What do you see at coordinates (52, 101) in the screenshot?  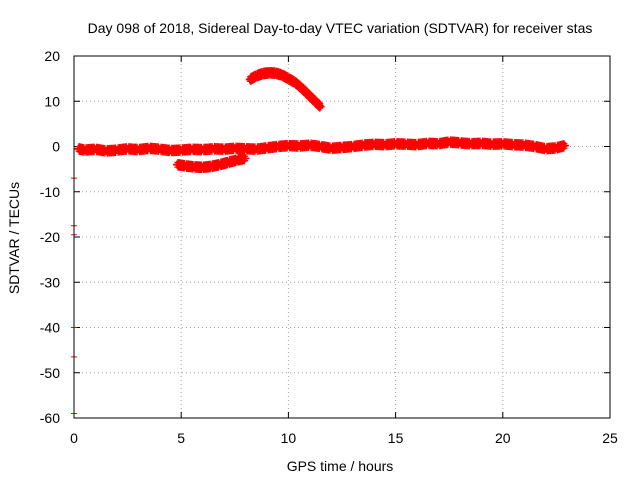 I see `y-tick-label: 10` at bounding box center [52, 101].